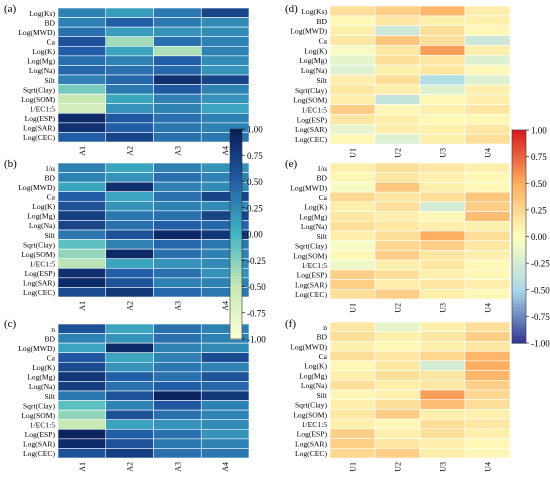 The image size is (550, 480). Describe the element at coordinates (255, 182) in the screenshot. I see `colorbar-tick-label: 0.50` at that location.